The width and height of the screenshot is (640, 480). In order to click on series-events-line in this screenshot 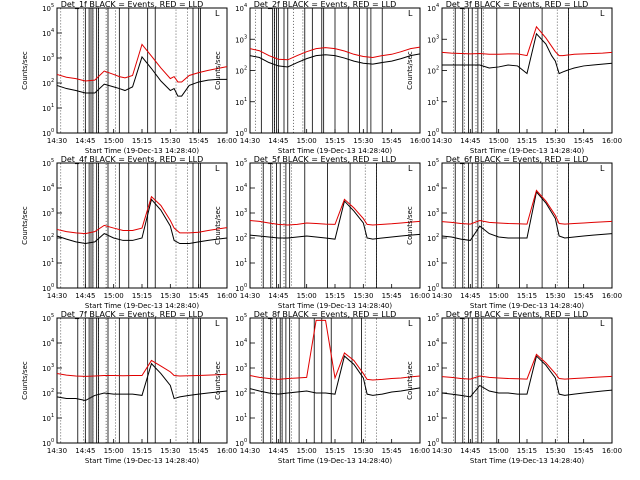, I will do `click(335, 220)`.